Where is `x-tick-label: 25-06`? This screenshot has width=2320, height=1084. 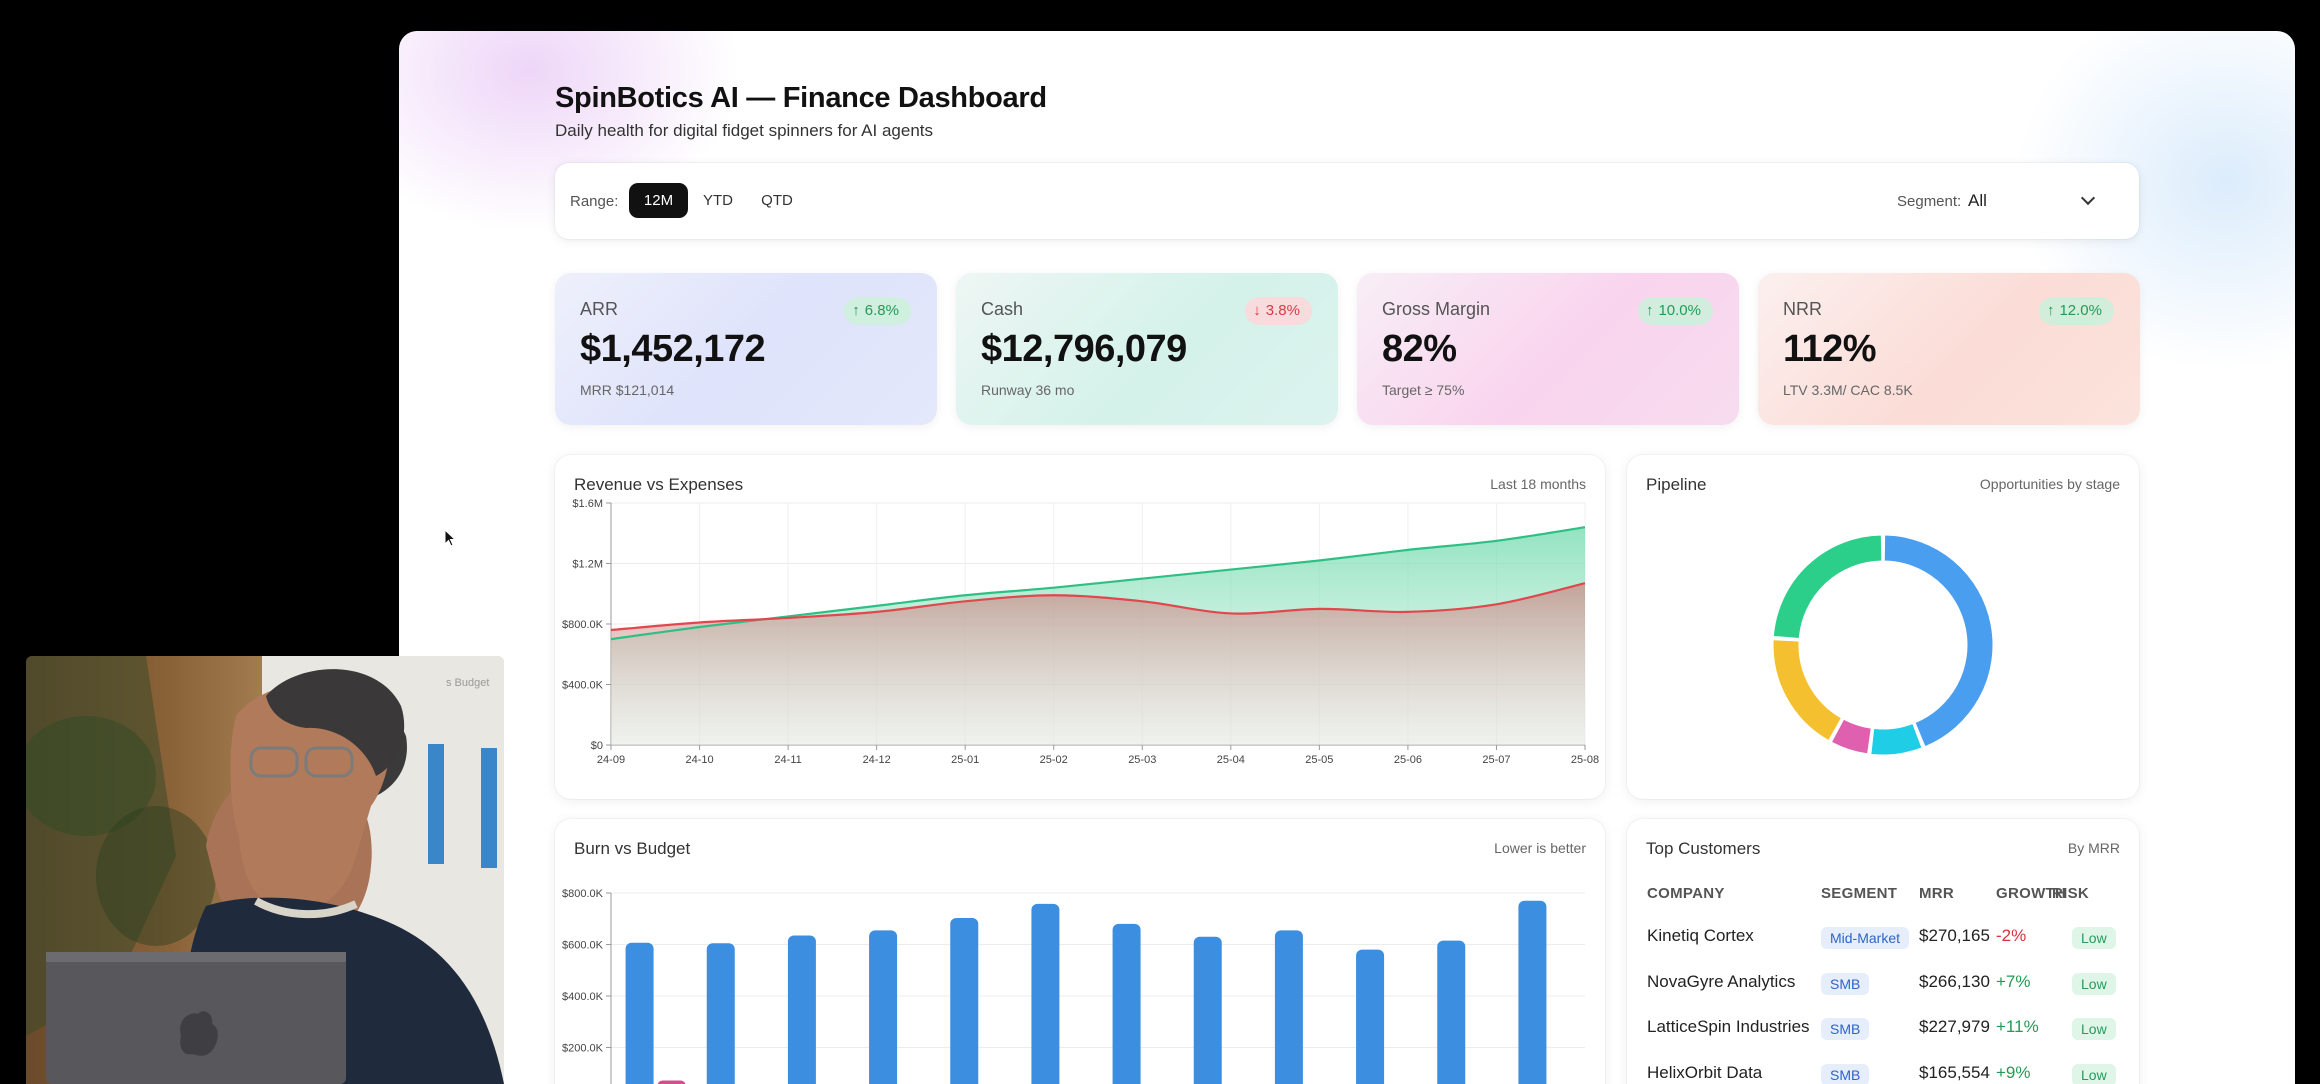
x-tick-label: 25-06 is located at coordinates (1408, 760).